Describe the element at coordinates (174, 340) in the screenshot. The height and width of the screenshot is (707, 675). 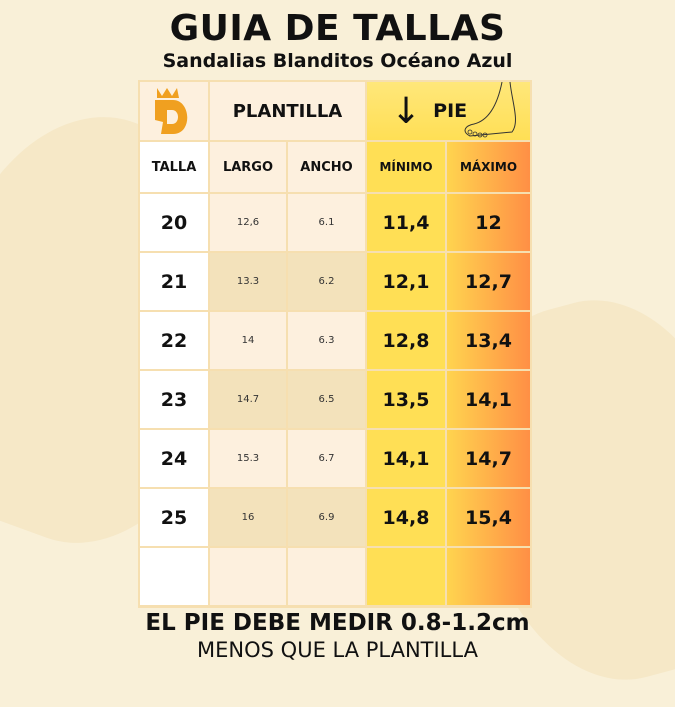
I see `cell-talla: 22` at that location.